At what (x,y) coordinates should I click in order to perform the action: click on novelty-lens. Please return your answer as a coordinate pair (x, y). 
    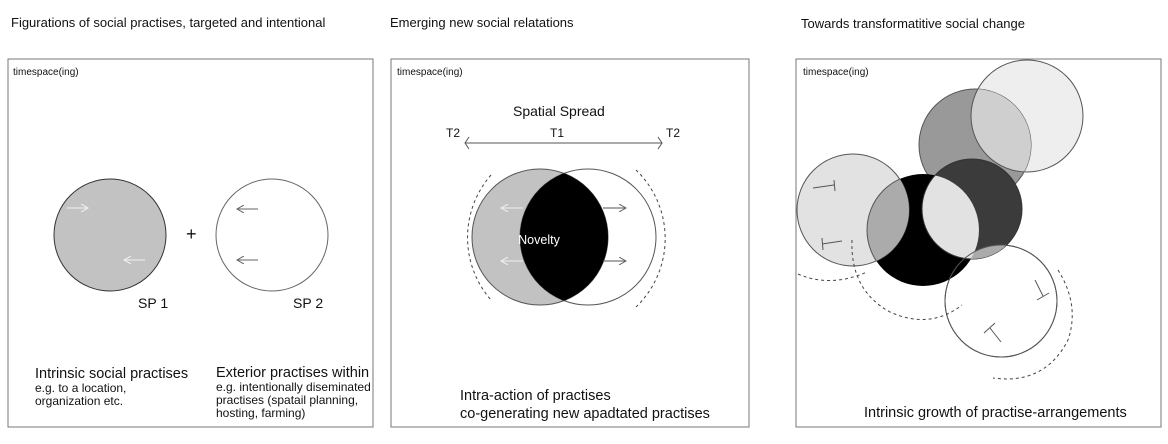
    Looking at the image, I should click on (564, 237).